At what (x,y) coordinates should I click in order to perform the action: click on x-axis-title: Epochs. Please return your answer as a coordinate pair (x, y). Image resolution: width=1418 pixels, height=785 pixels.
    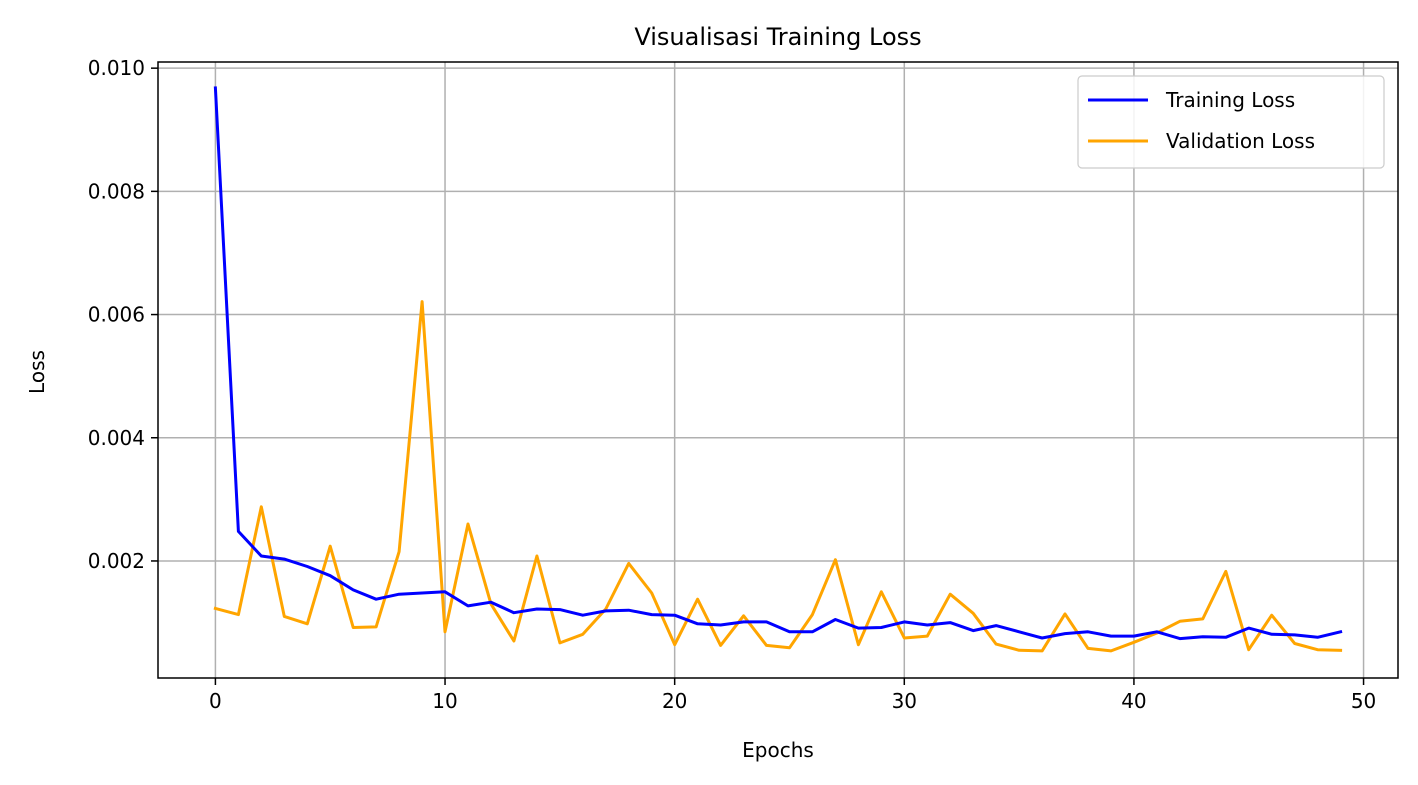
    Looking at the image, I should click on (778, 750).